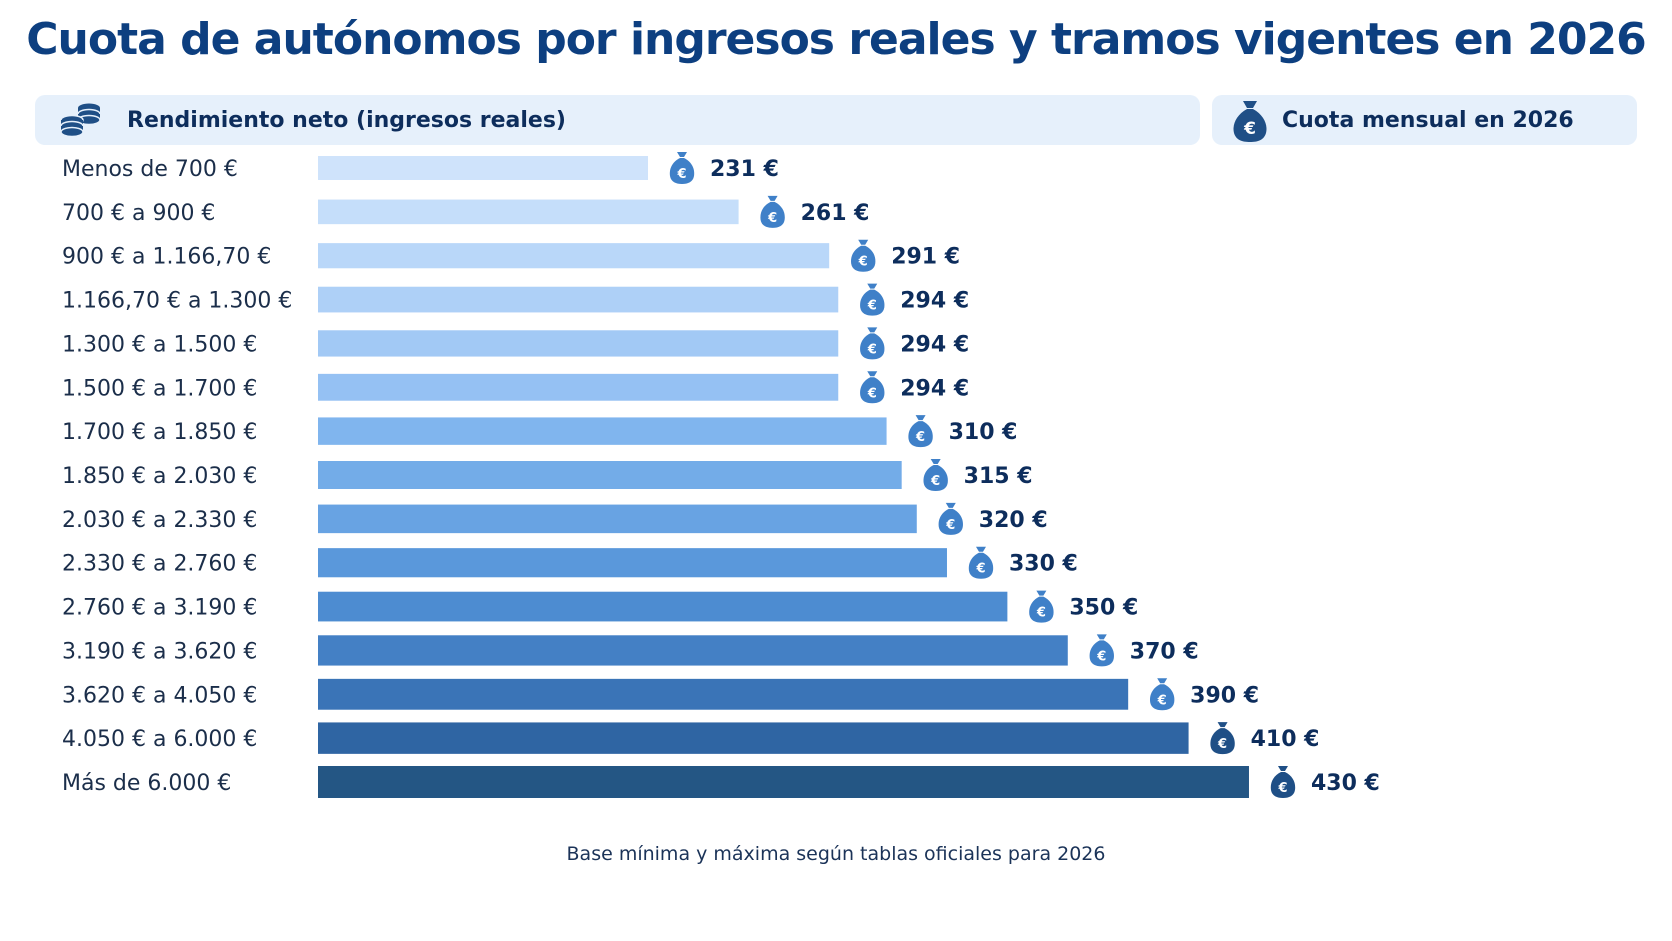  What do you see at coordinates (1164, 651) in the screenshot?
I see `value-label: 370 €` at bounding box center [1164, 651].